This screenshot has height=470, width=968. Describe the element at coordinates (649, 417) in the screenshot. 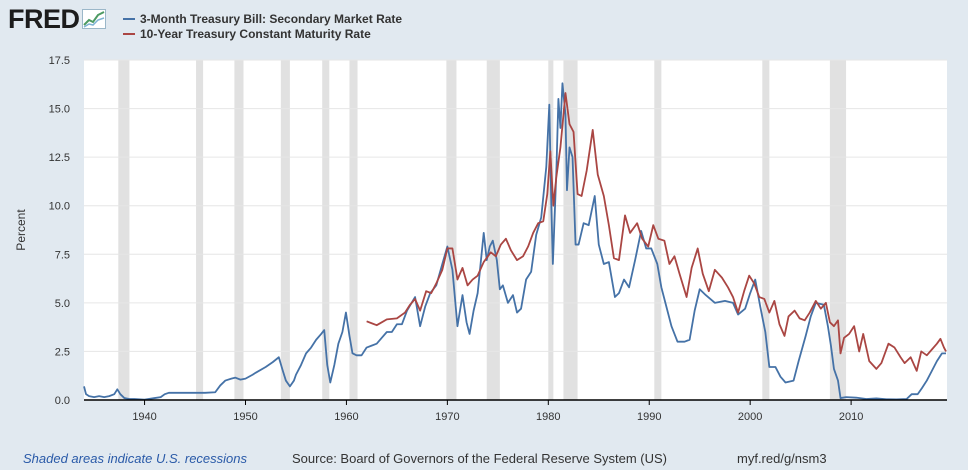

I see `x-tick-label: 1990` at that location.